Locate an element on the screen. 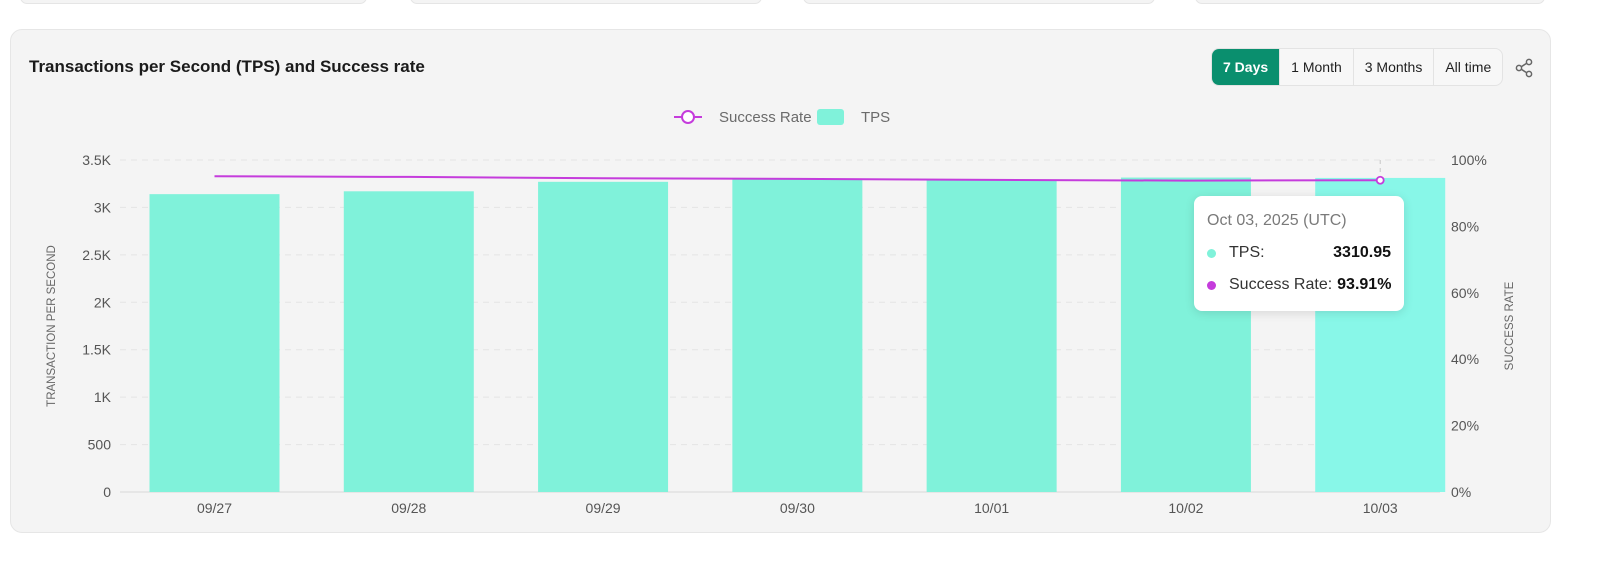 The height and width of the screenshot is (563, 1600). tps-dot-icon is located at coordinates (1211, 253).